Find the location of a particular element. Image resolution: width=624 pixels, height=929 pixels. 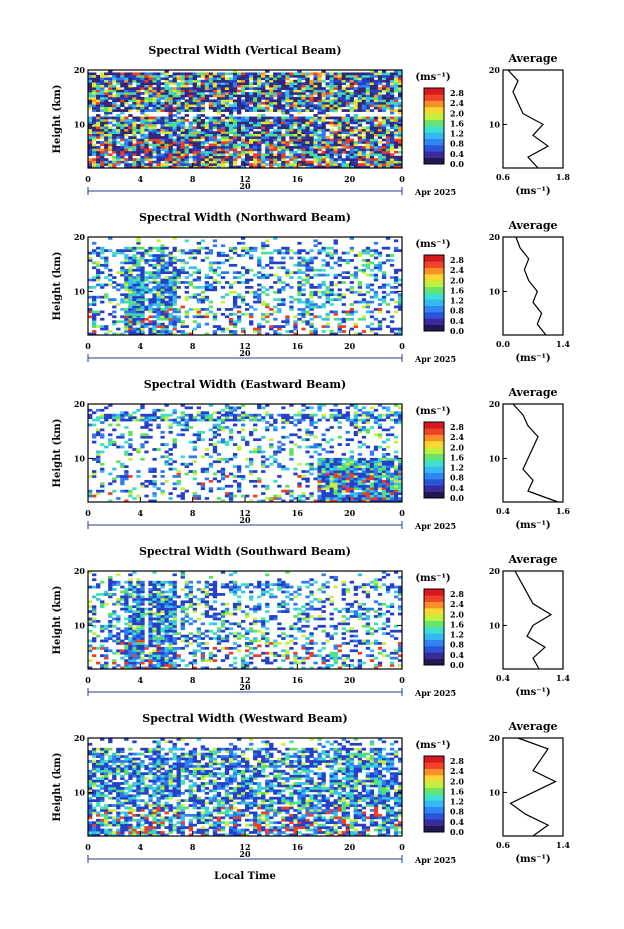

average-x-tick-label: 1.4 is located at coordinates (563, 344).